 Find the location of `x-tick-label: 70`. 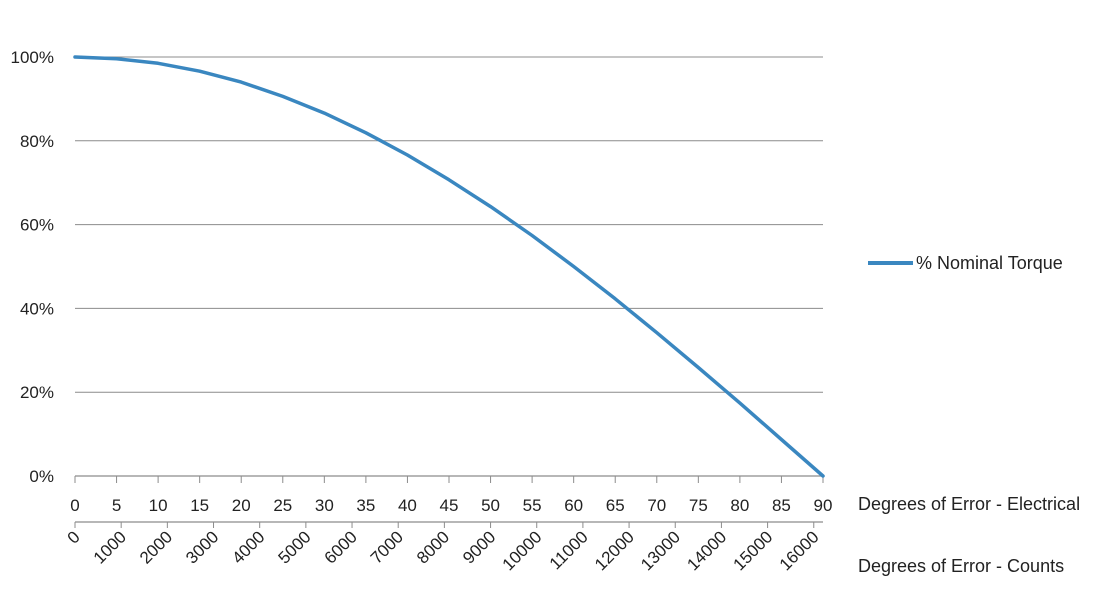

x-tick-label: 70 is located at coordinates (656, 505).